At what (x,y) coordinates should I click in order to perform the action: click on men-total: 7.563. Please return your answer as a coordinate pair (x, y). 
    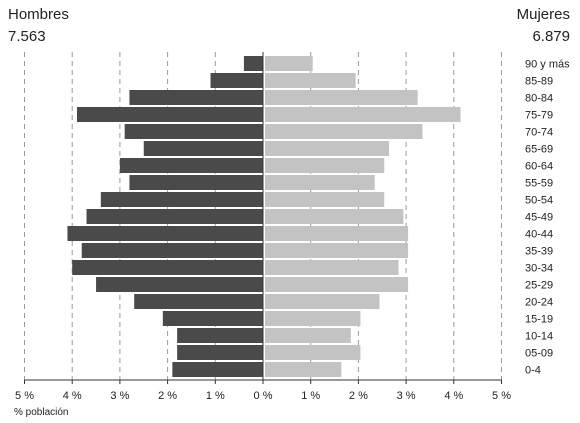
    Looking at the image, I should click on (27, 36).